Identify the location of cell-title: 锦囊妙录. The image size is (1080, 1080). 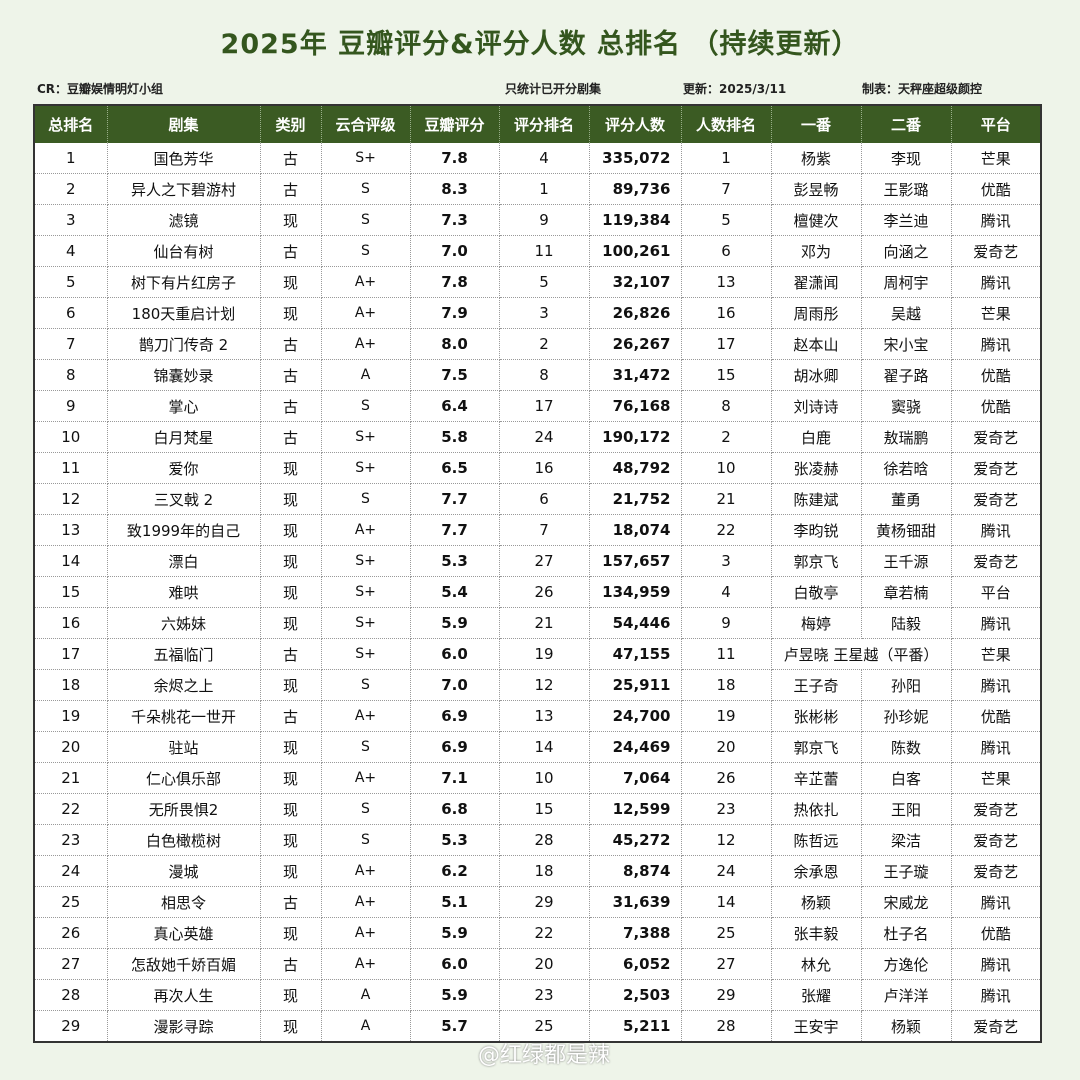
(184, 375).